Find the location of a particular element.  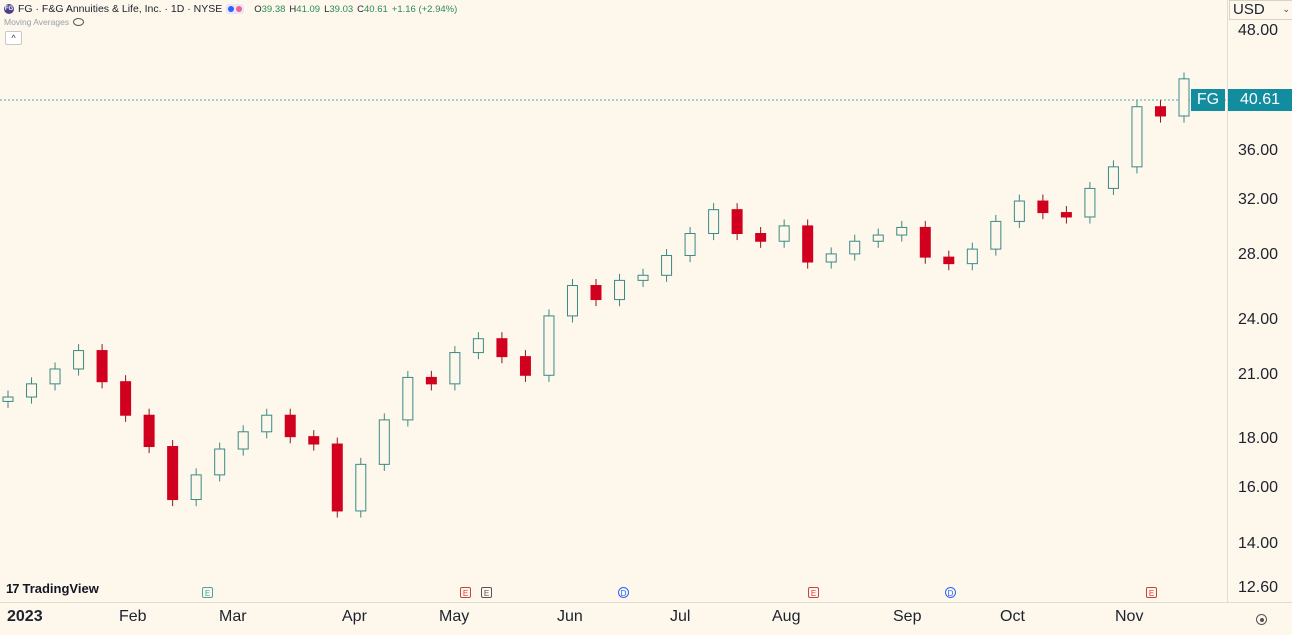

last-price-symbol-label: FG is located at coordinates (1208, 100).